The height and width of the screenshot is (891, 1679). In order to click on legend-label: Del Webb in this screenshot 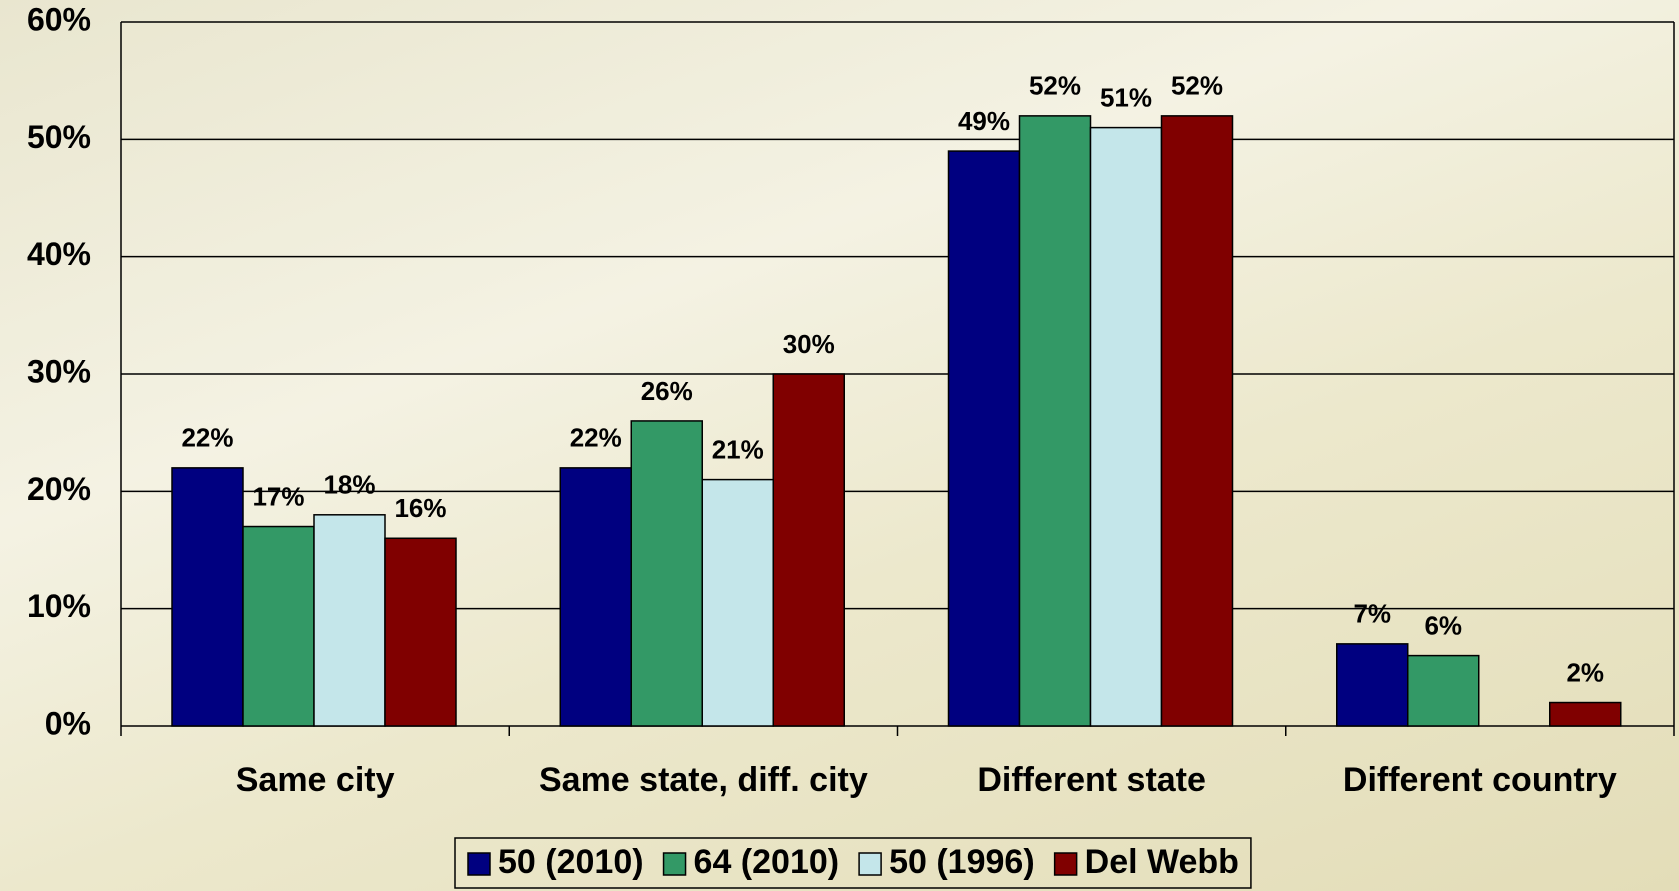, I will do `click(1162, 862)`.